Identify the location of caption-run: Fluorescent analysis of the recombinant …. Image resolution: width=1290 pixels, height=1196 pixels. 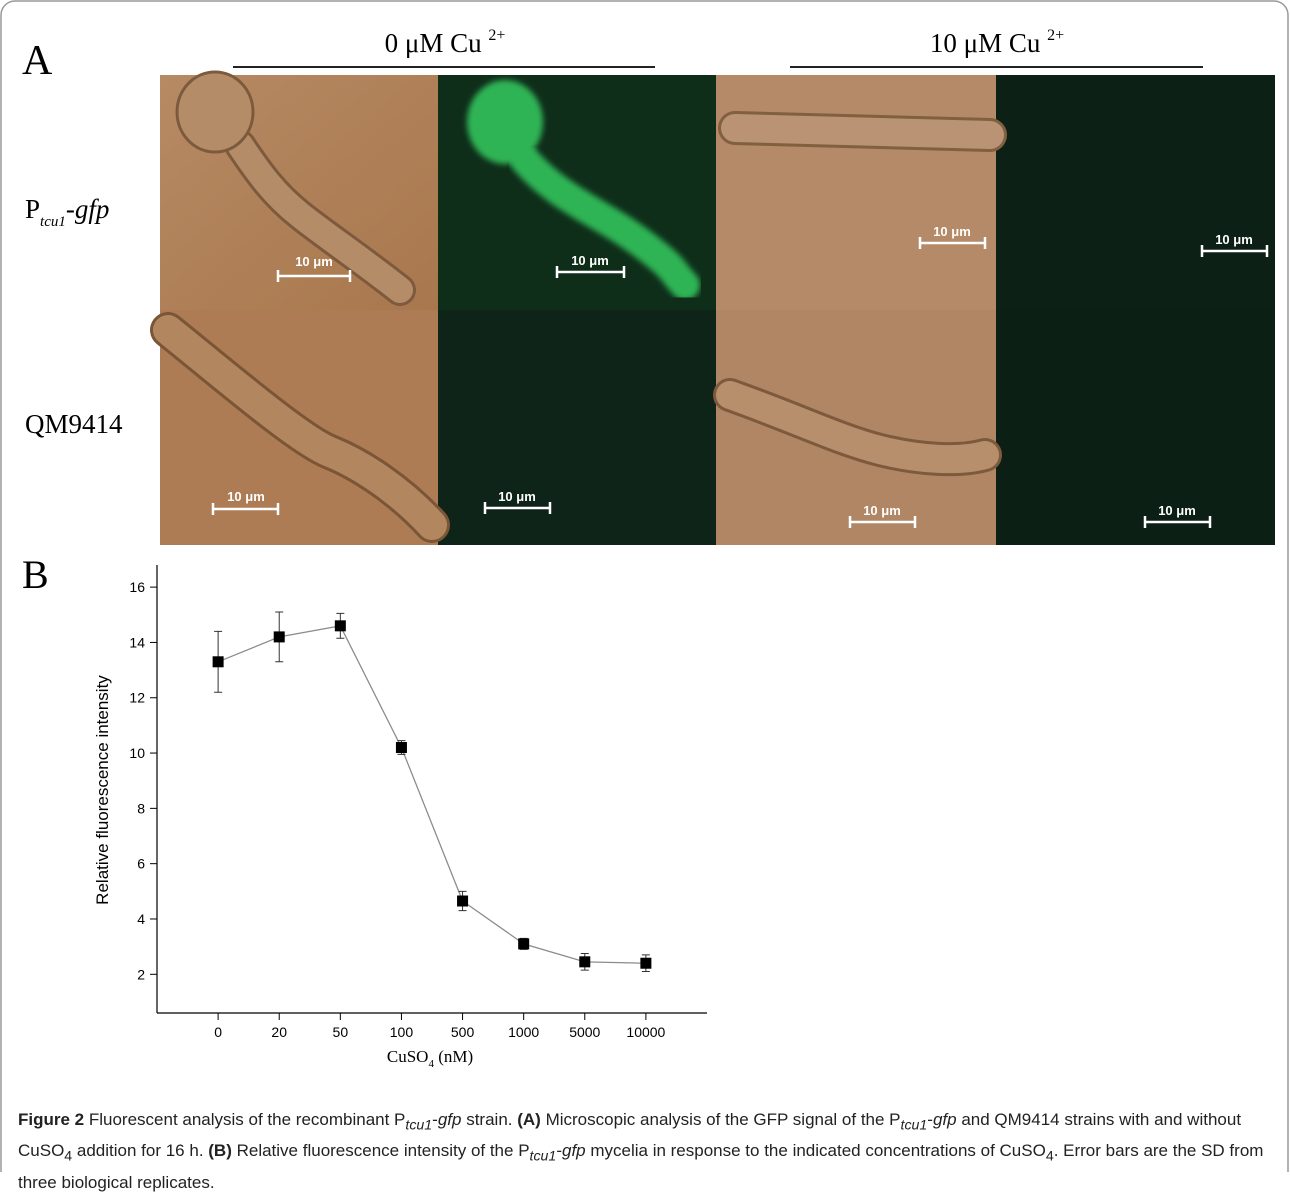
(245, 1119).